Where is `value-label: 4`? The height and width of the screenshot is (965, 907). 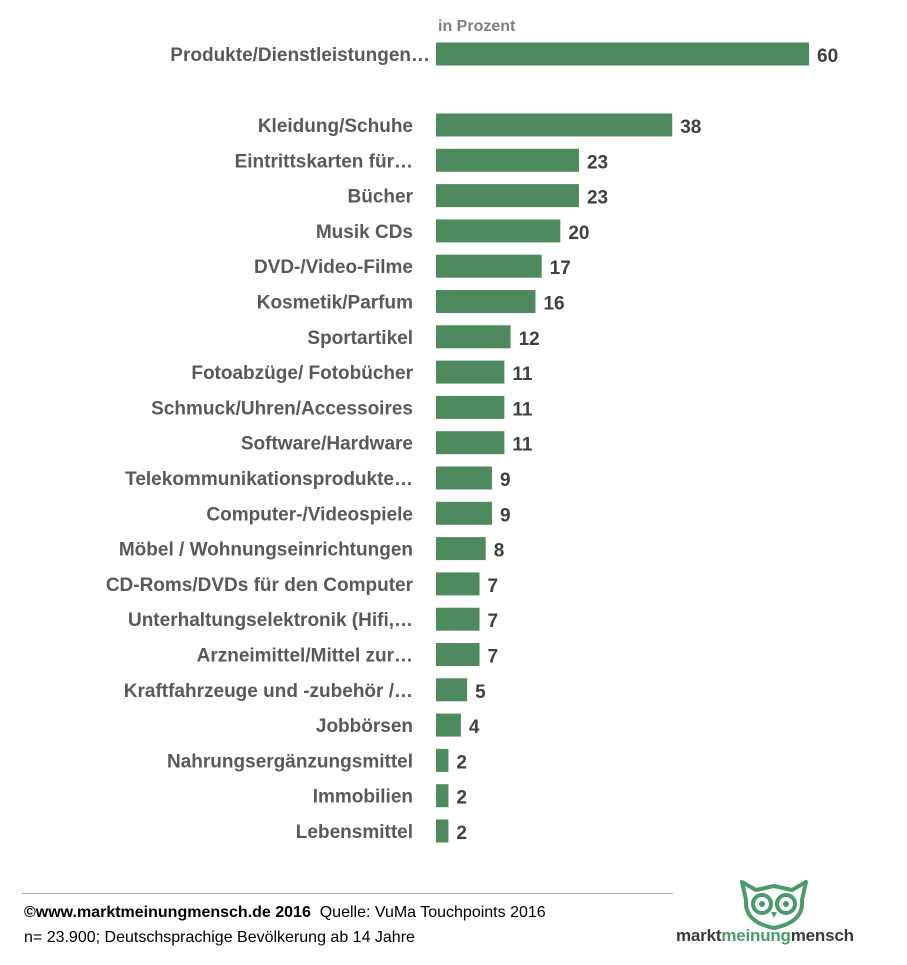 value-label: 4 is located at coordinates (474, 727).